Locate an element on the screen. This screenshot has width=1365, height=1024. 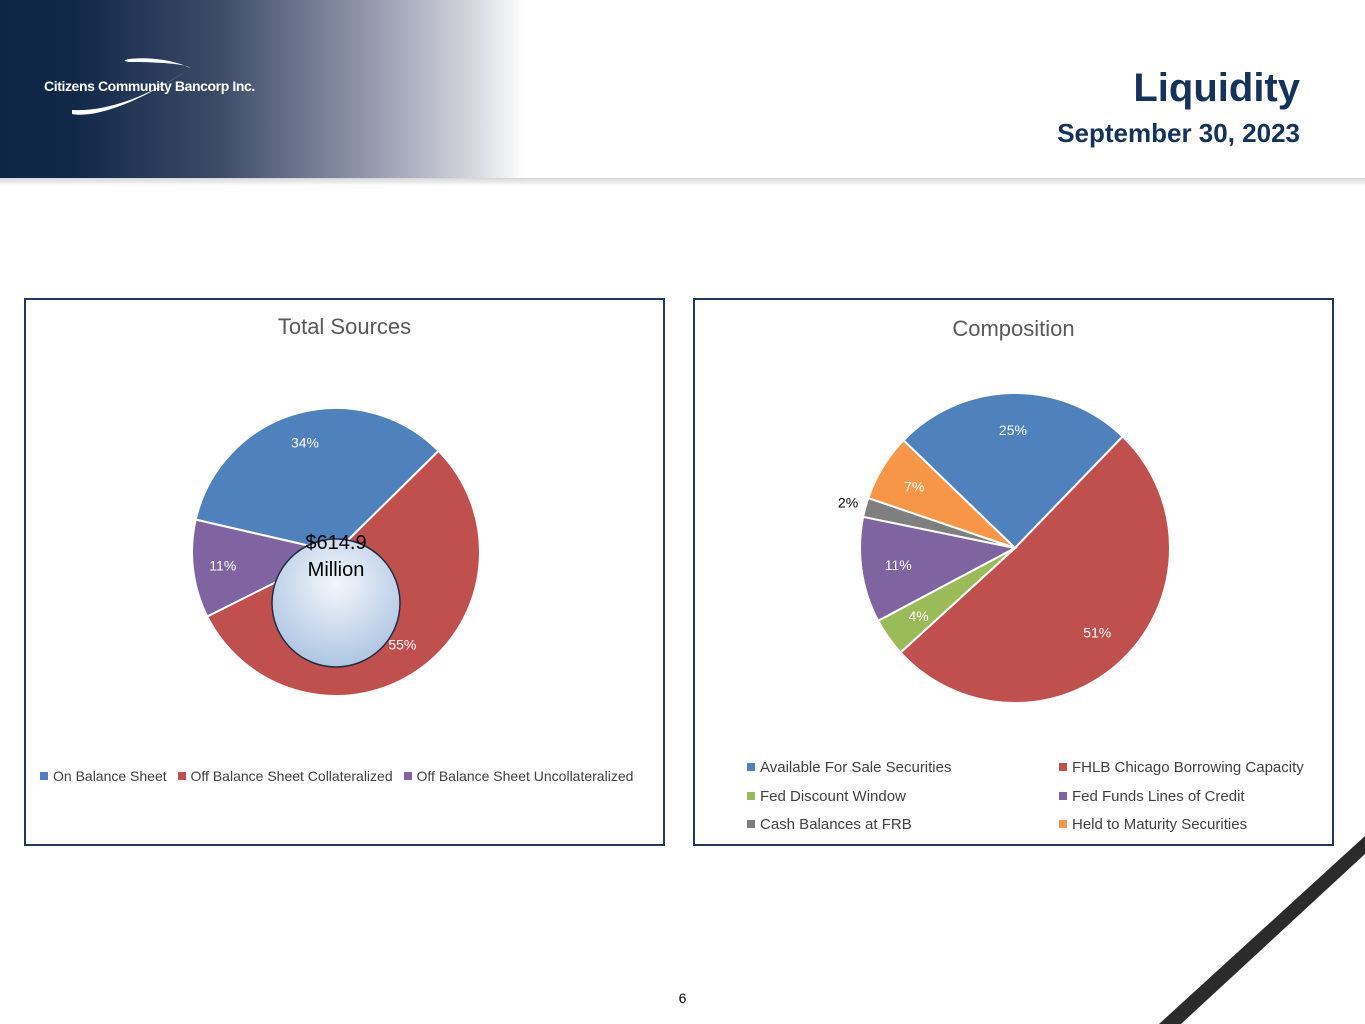
logo-swoosh-icon is located at coordinates (131, 86).